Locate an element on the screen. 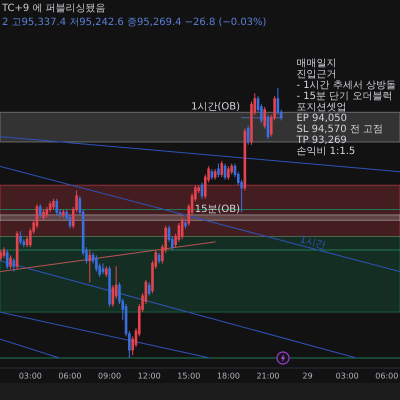 Image resolution: width=400 pixels, height=400 pixels. text: 진입근거 is located at coordinates (316, 74).